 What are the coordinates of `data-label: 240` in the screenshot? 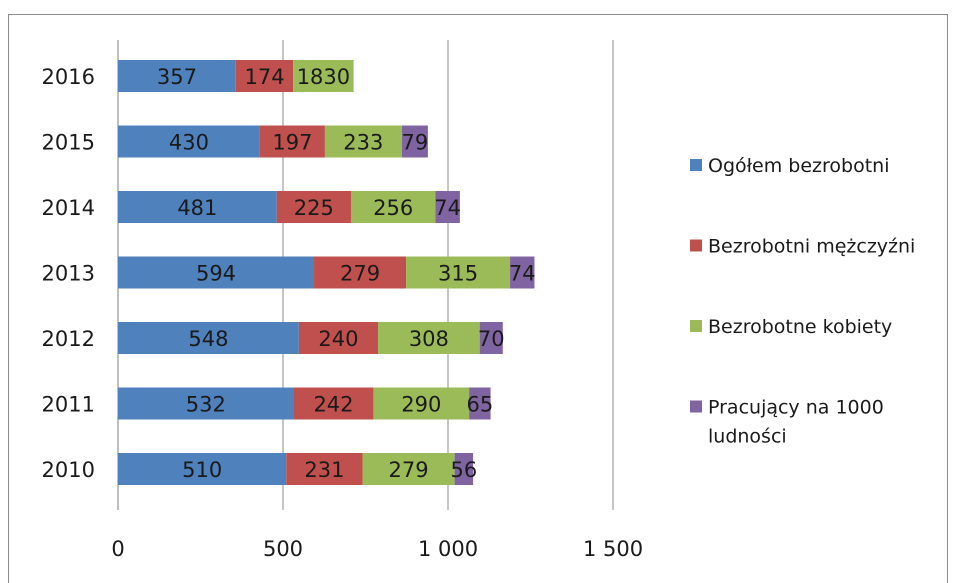 It's located at (338, 339).